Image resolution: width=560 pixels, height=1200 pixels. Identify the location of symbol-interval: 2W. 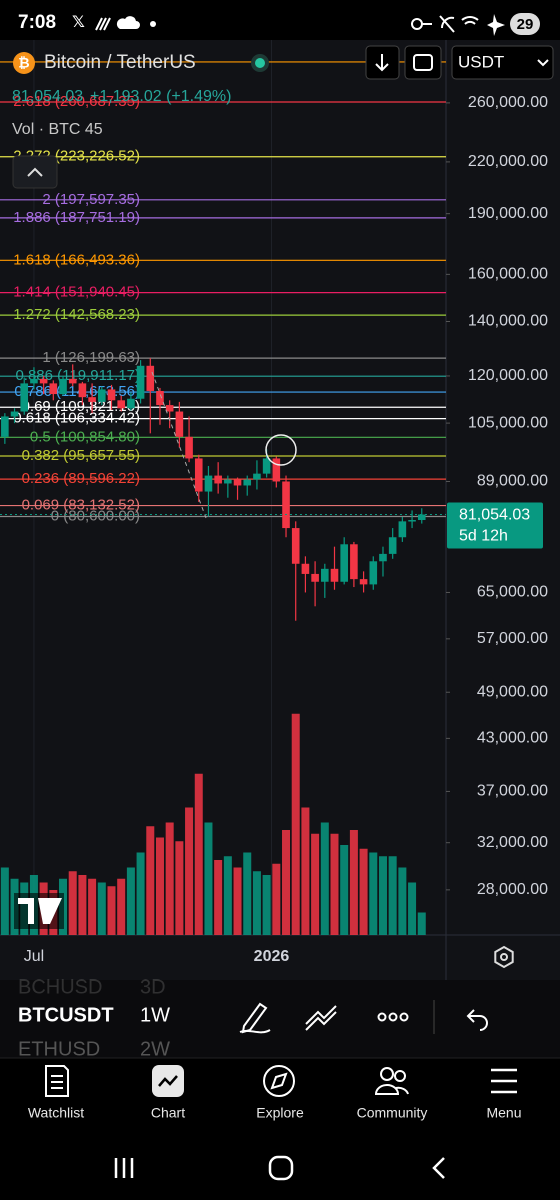
(155, 1049).